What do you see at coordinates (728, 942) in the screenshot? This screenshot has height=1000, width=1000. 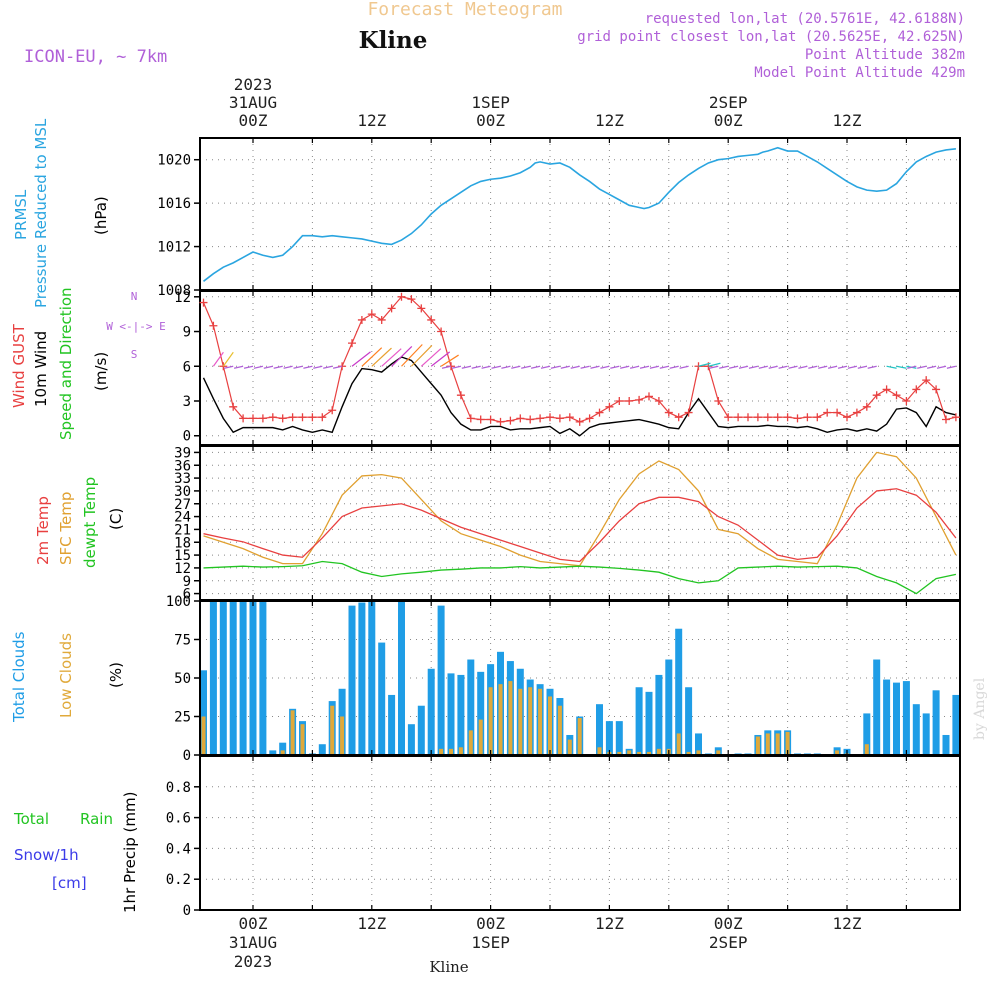 I see `bottom-time-label: 2SEP` at bounding box center [728, 942].